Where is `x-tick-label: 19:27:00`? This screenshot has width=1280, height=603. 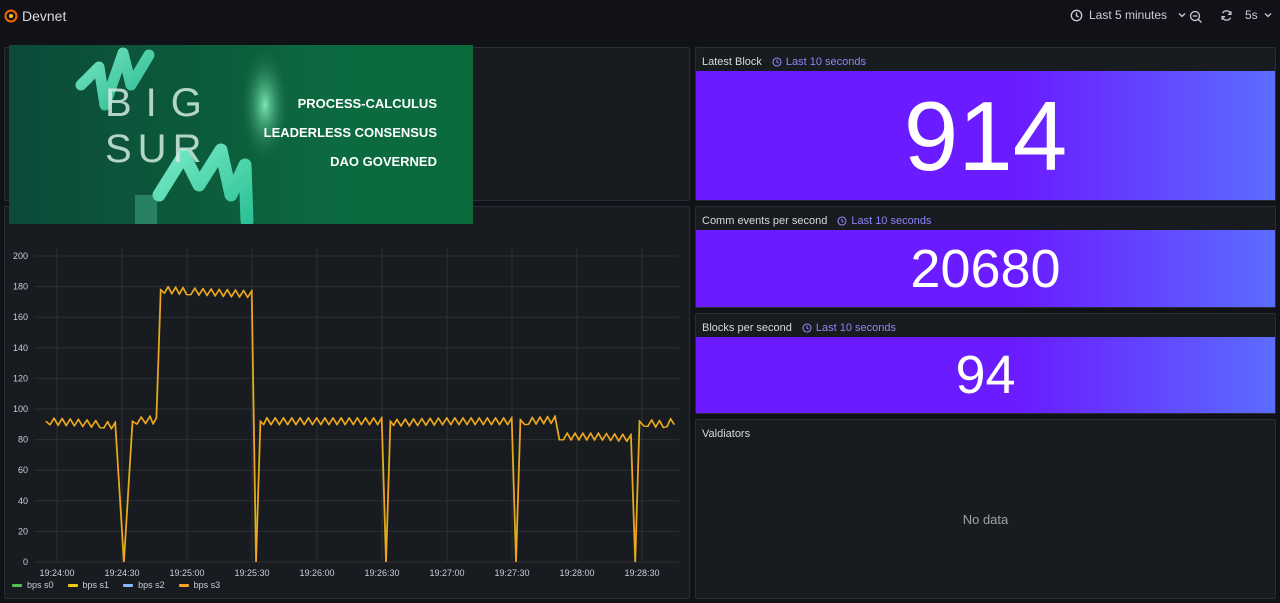
x-tick-label: 19:27:00 is located at coordinates (446, 573).